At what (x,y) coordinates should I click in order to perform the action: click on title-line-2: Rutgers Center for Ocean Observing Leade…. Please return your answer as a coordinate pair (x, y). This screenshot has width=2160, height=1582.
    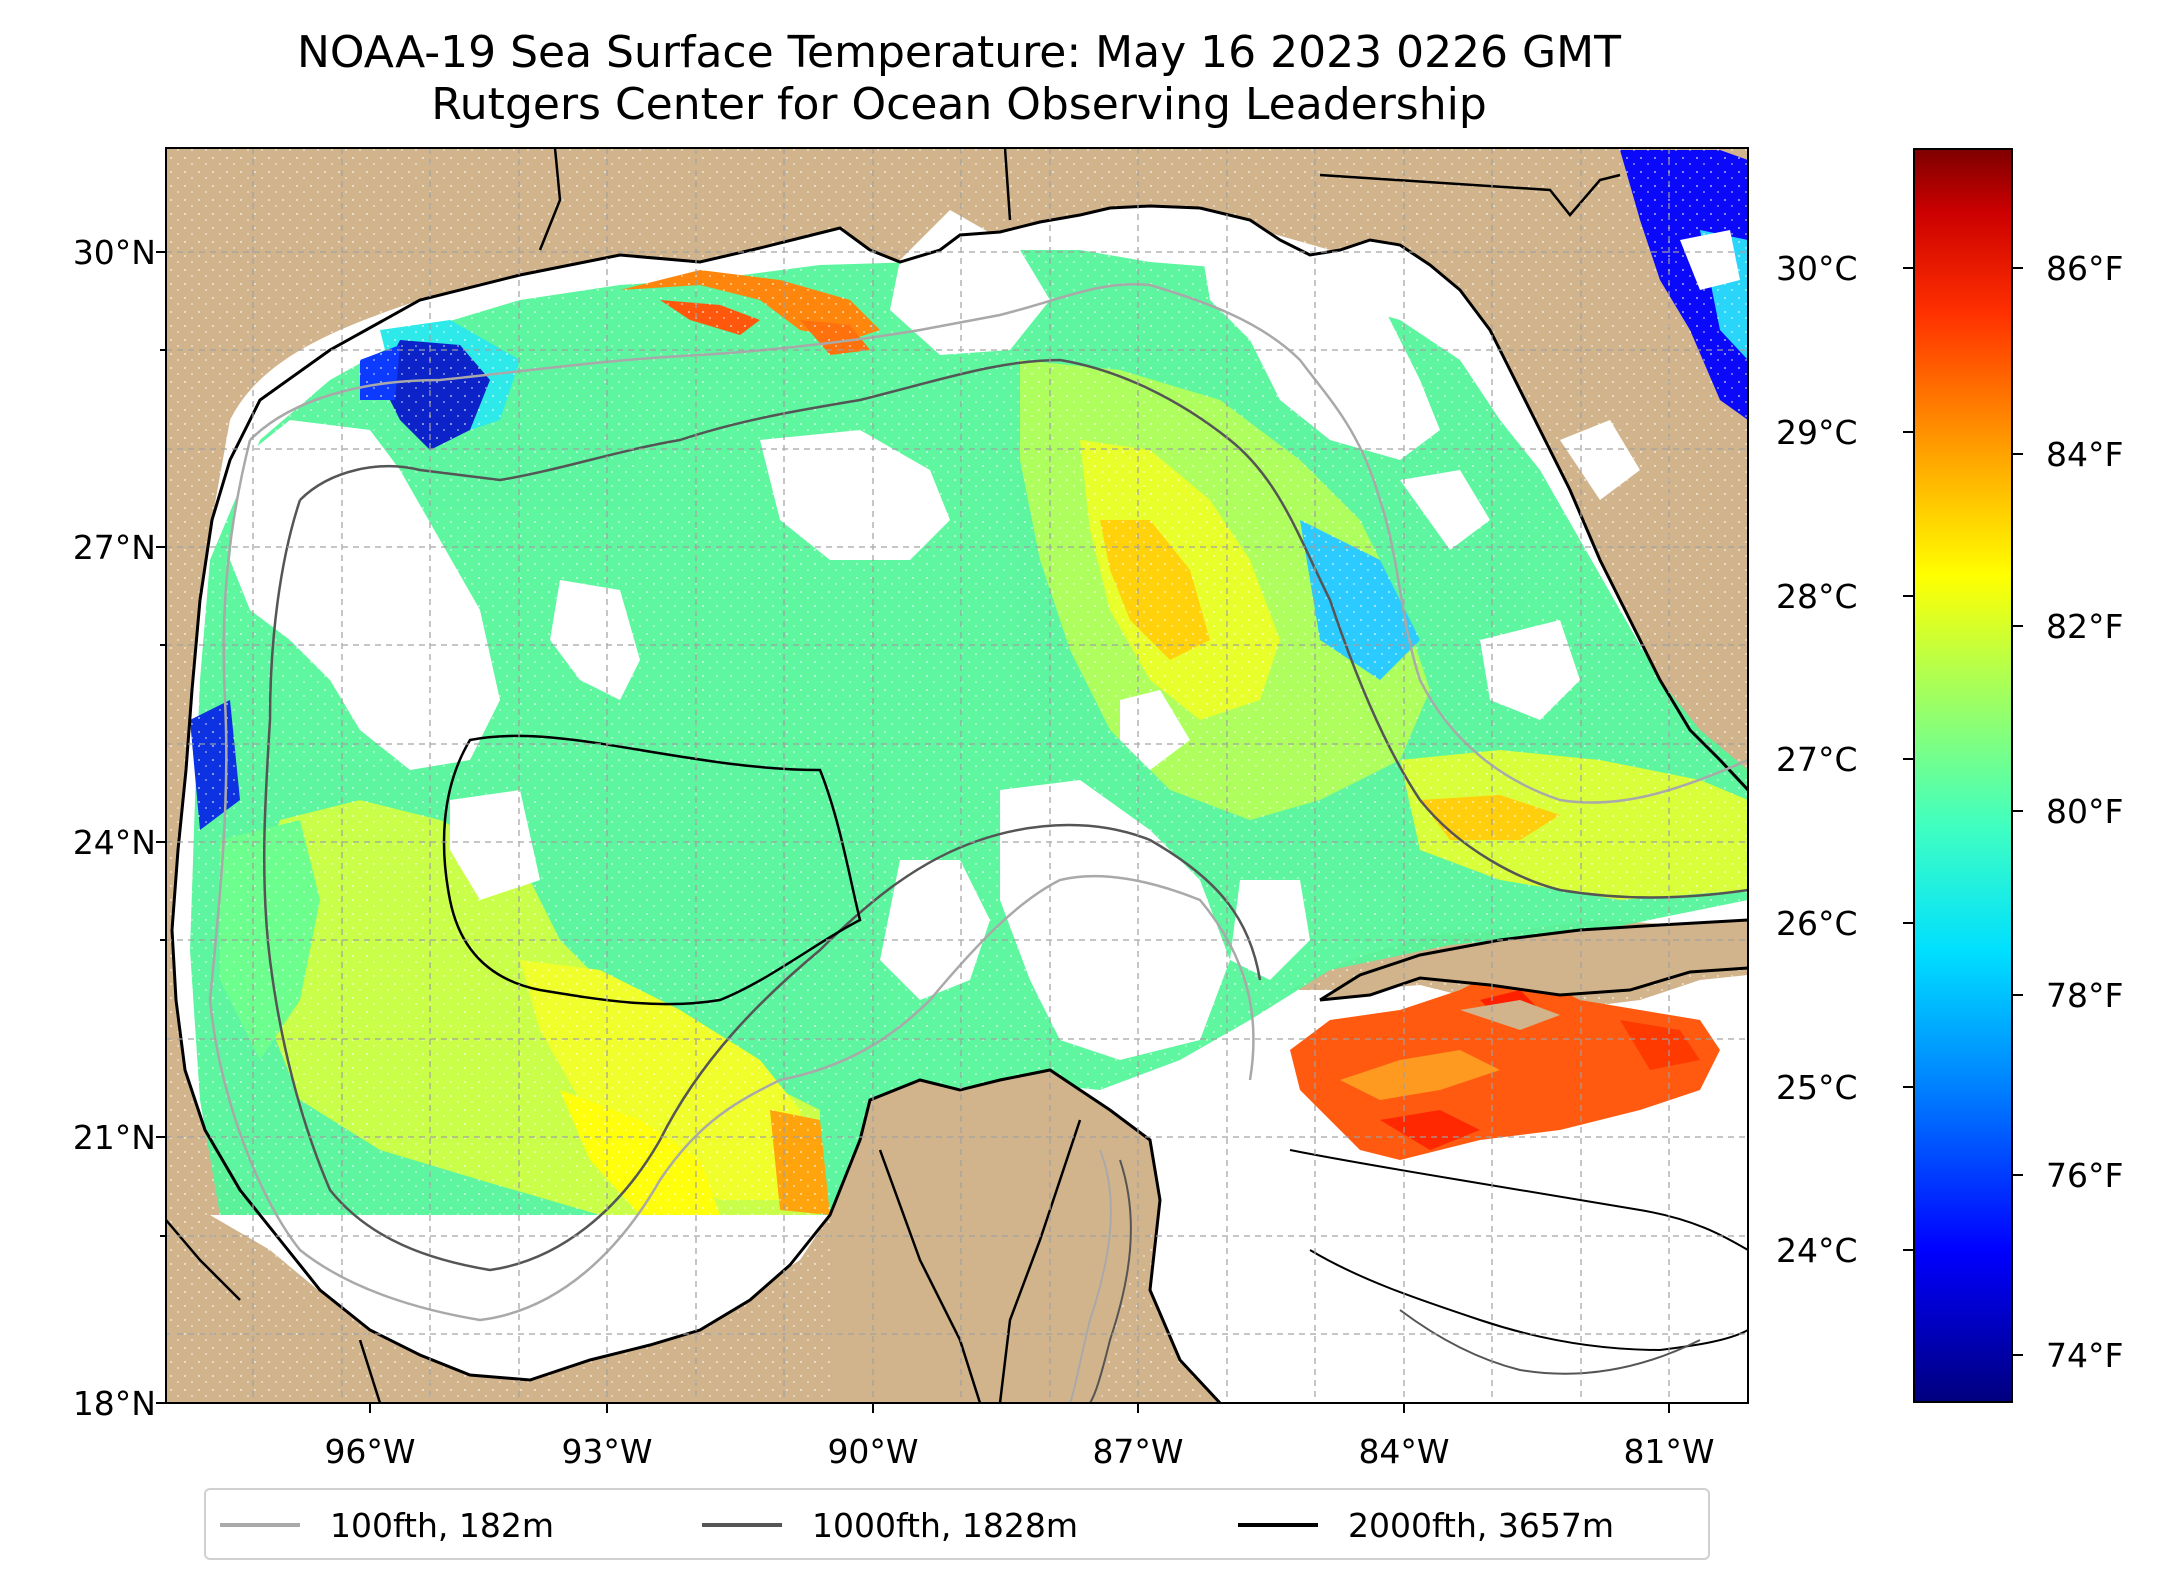
    Looking at the image, I should click on (959, 104).